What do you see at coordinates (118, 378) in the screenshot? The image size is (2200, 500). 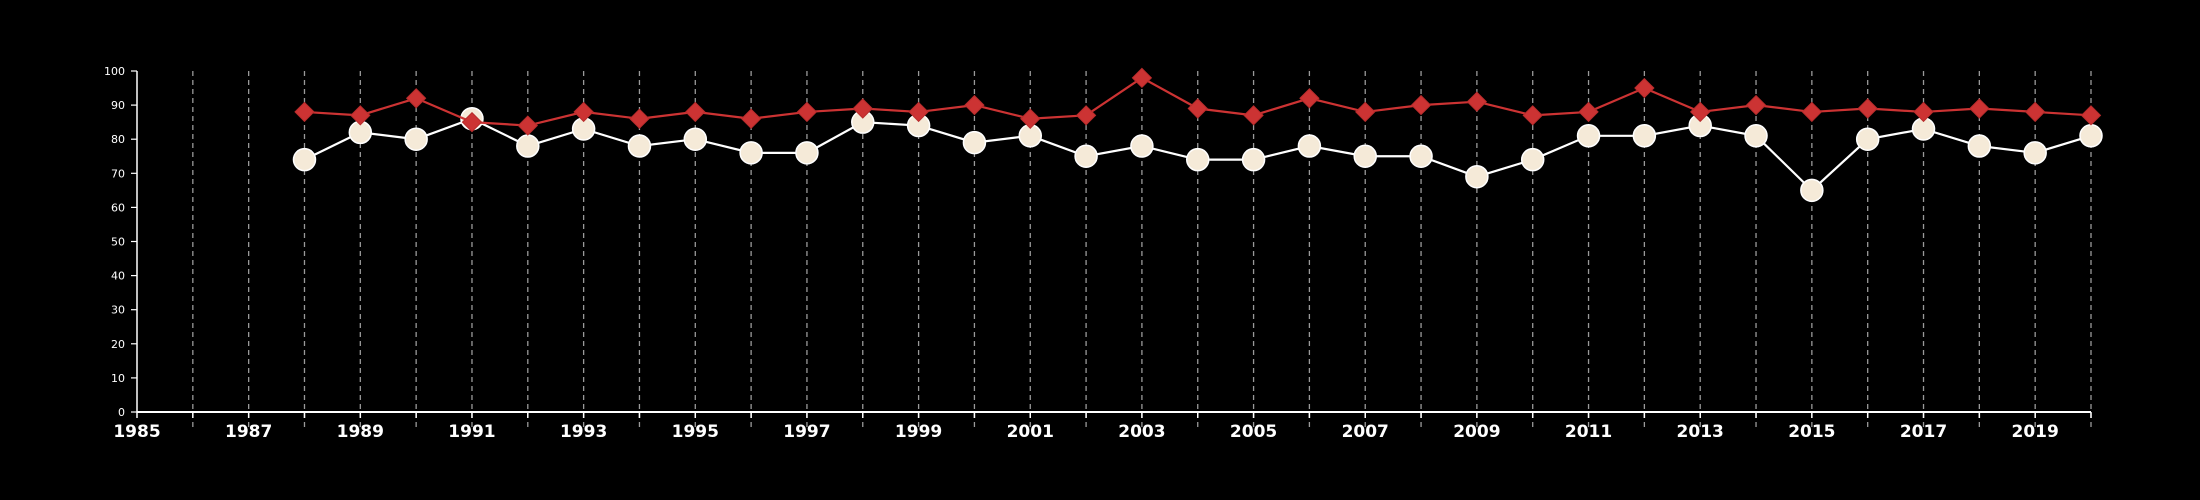 I see `y-tick-label: 10` at bounding box center [118, 378].